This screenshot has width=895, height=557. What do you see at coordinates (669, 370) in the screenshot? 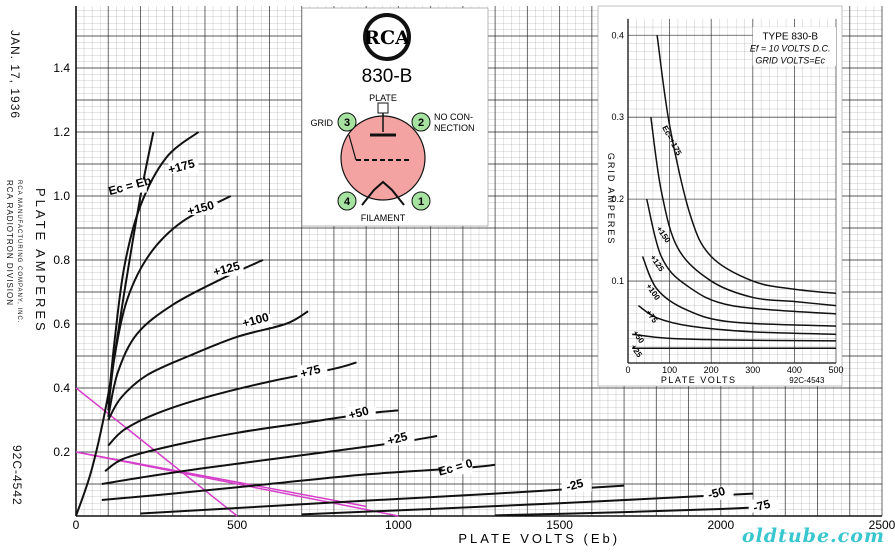
I see `inset-x-tick-label: 100` at bounding box center [669, 370].